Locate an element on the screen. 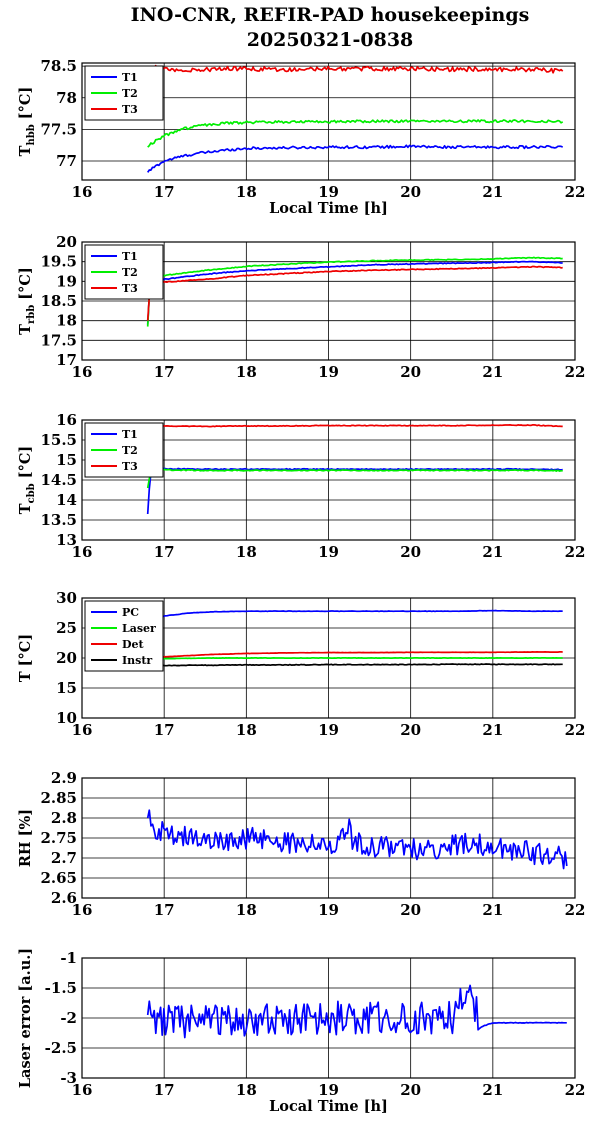 The image size is (595, 1134). y-tick-label: 2.75 is located at coordinates (58, 838).